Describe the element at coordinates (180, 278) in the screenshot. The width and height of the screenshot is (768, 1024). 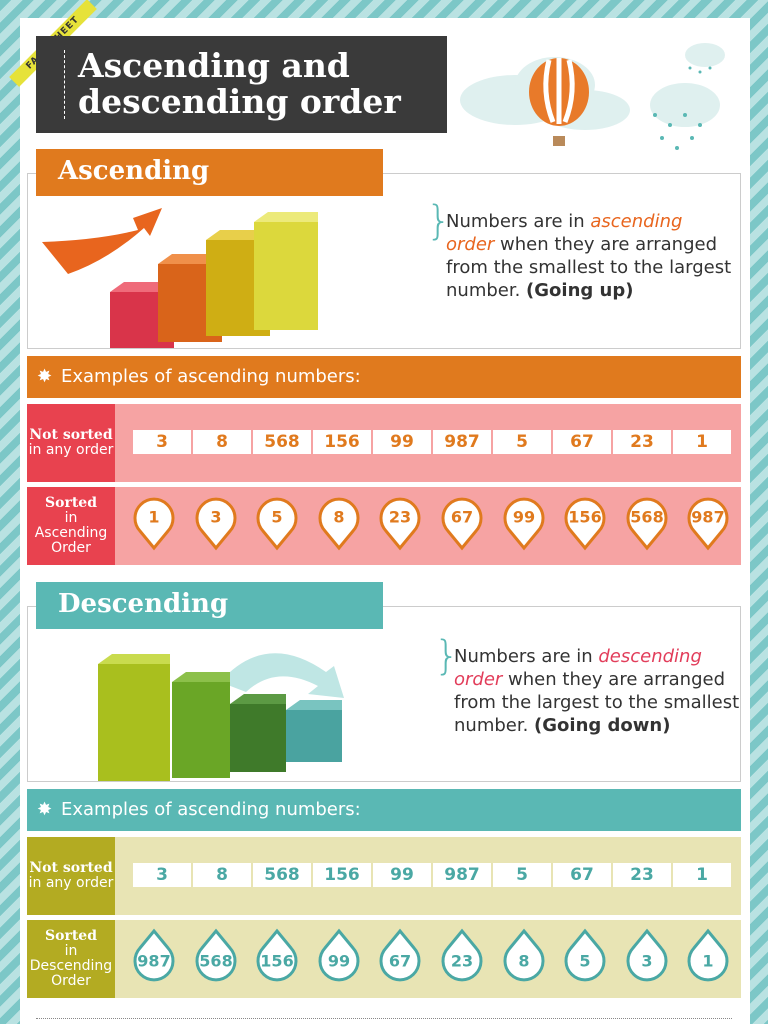
I see `ascending-illustration` at that location.